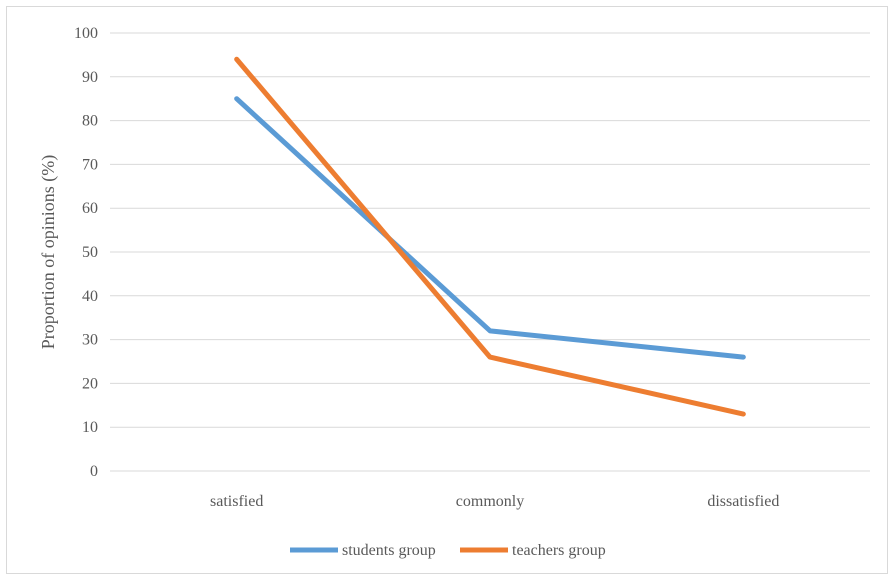 The height and width of the screenshot is (580, 896). I want to click on legend-label-2: teachers group, so click(559, 550).